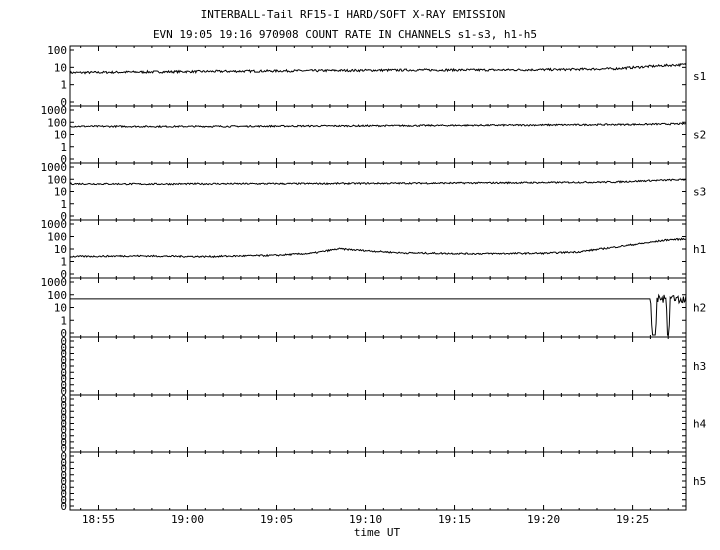 This screenshot has width=720, height=550. What do you see at coordinates (378, 314) in the screenshot?
I see `series-line-h2` at bounding box center [378, 314].